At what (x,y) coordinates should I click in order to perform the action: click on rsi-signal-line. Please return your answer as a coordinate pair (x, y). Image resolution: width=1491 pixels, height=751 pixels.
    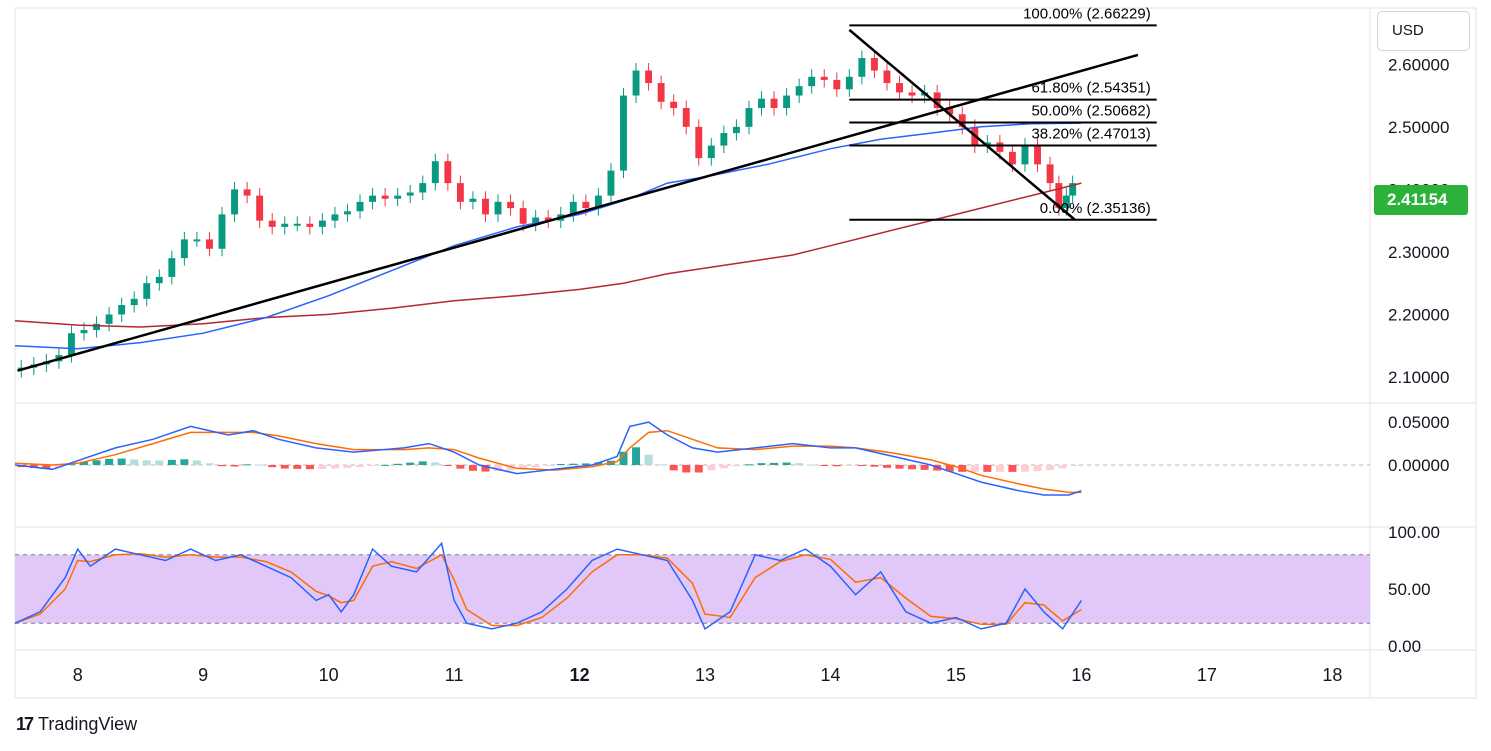
    Looking at the image, I should click on (548, 589).